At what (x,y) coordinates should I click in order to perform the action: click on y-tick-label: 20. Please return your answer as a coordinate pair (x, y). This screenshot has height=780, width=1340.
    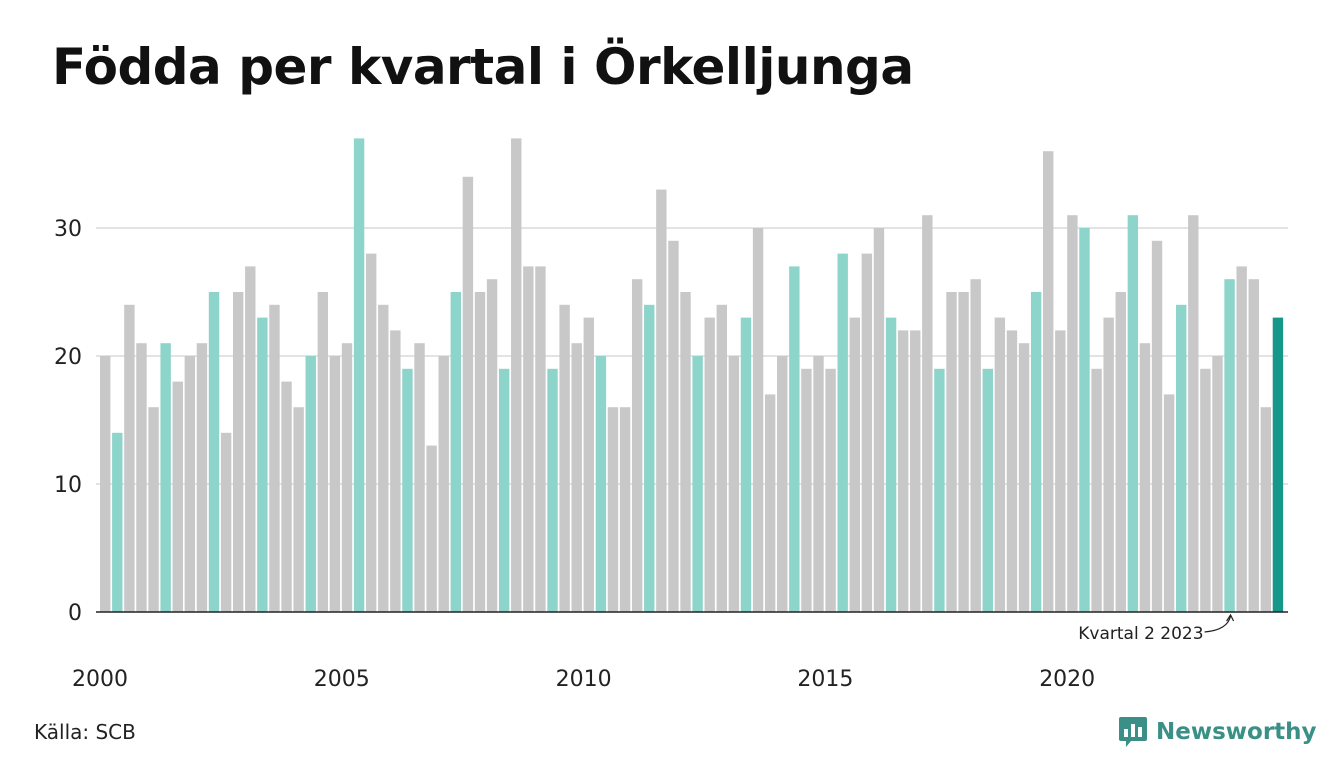
    Looking at the image, I should click on (68, 357).